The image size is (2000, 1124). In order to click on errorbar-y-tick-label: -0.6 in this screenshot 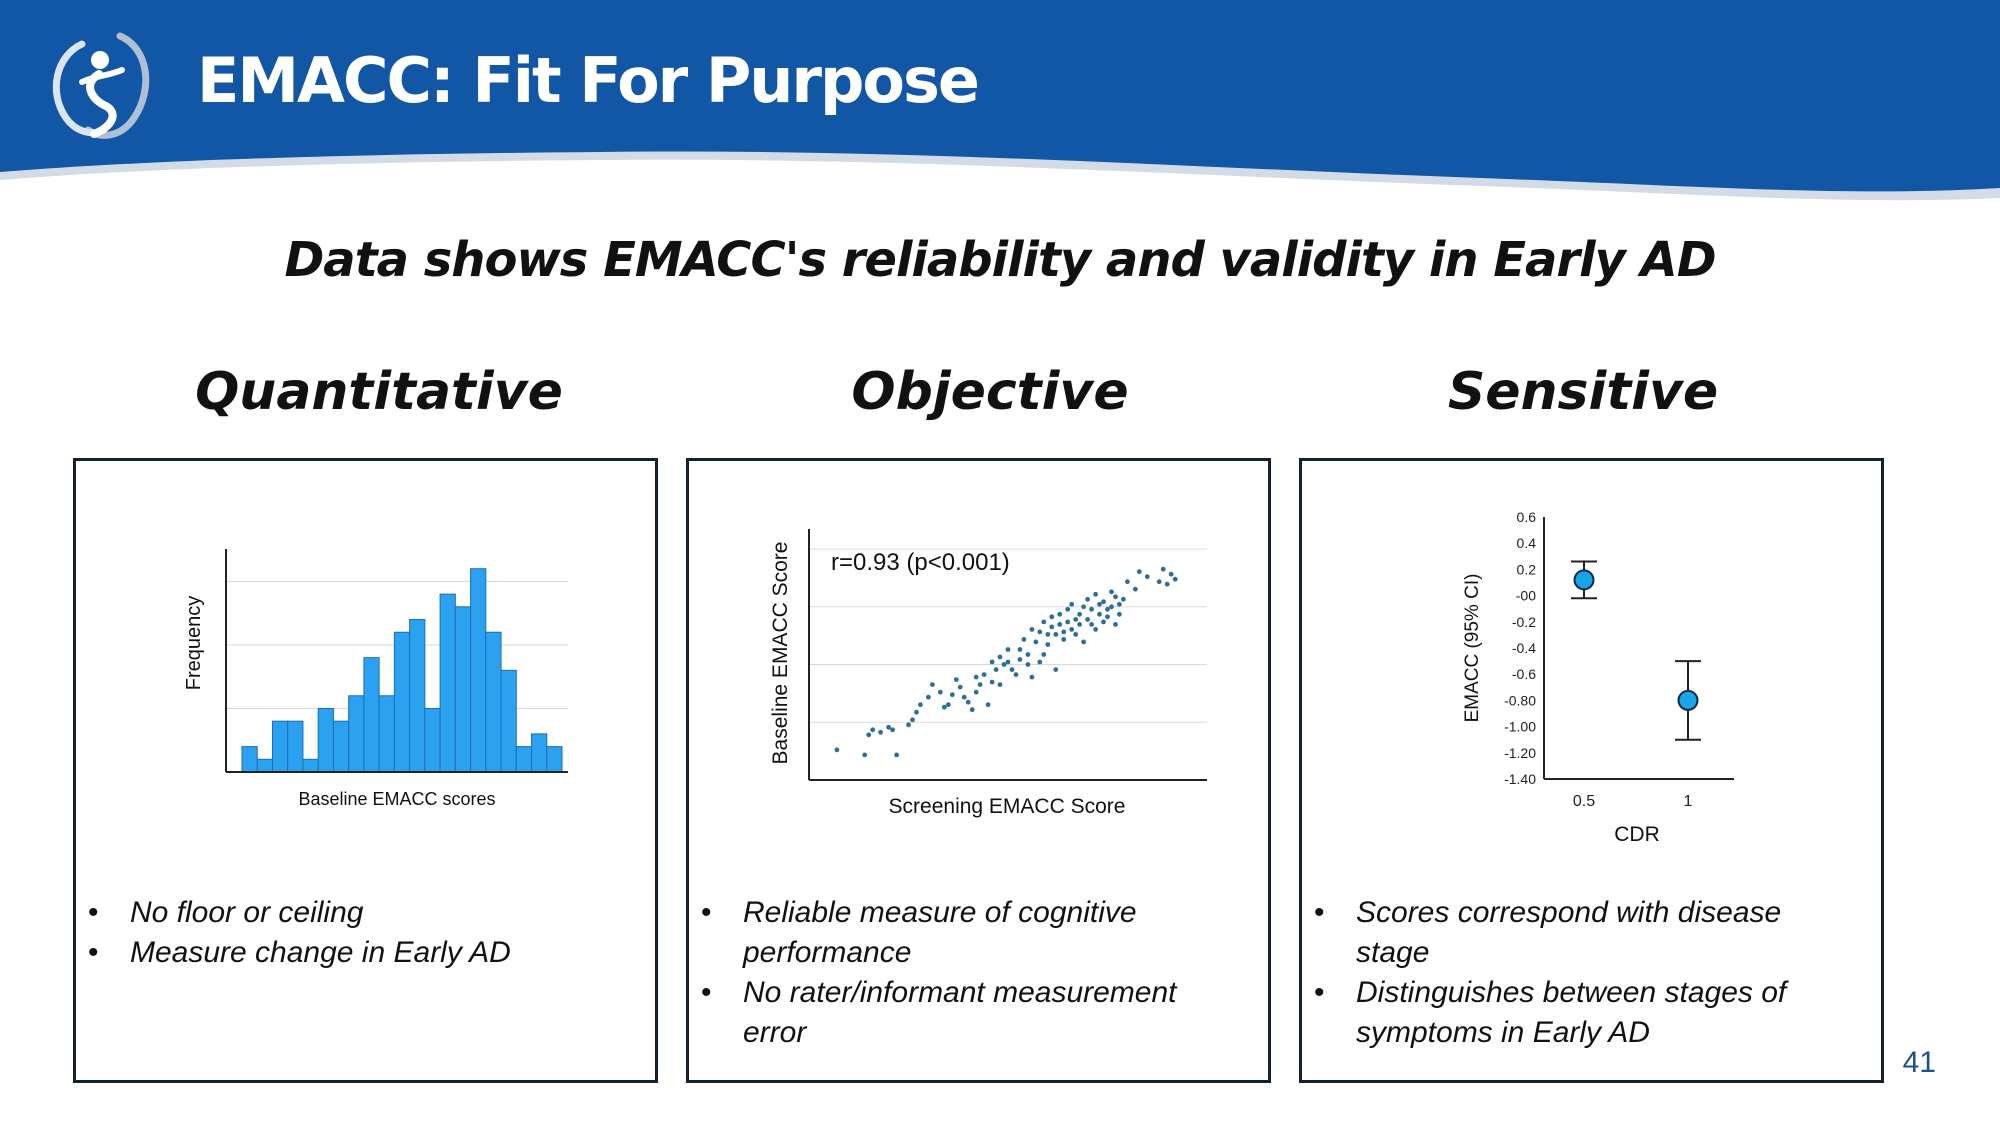, I will do `click(1524, 674)`.